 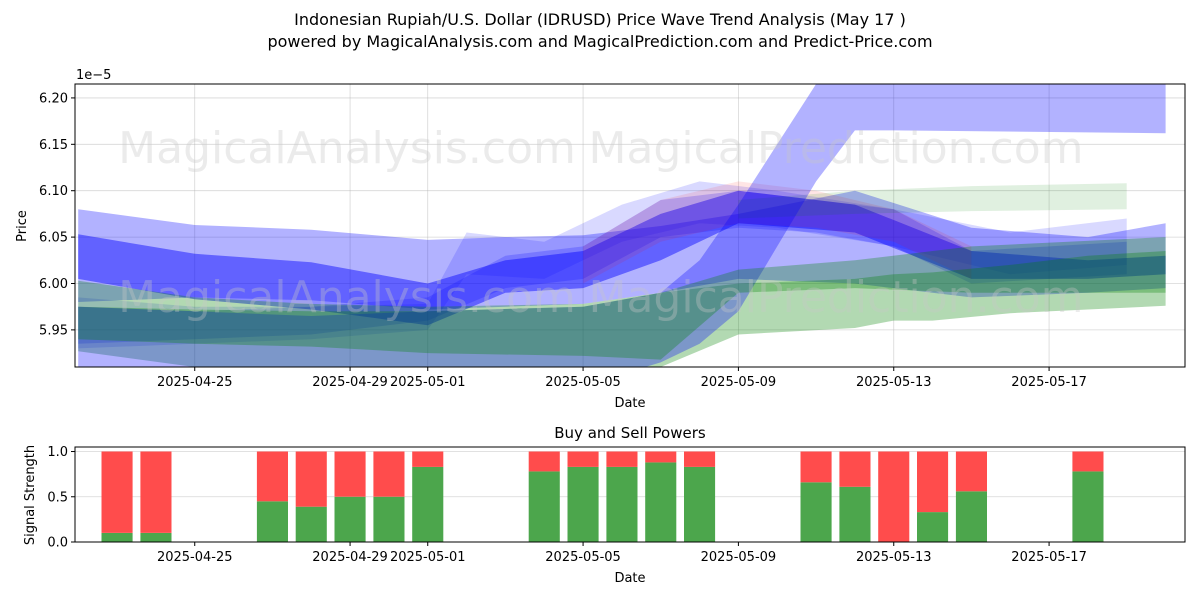 What do you see at coordinates (583, 382) in the screenshot?
I see `x-tick-label: 2025-05-05` at bounding box center [583, 382].